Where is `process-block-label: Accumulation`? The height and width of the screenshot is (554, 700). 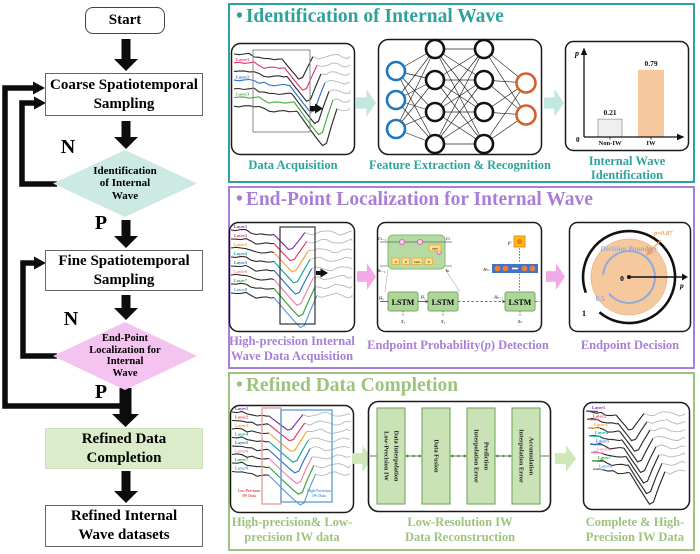 process-block-label: Accumulation is located at coordinates (530, 456).